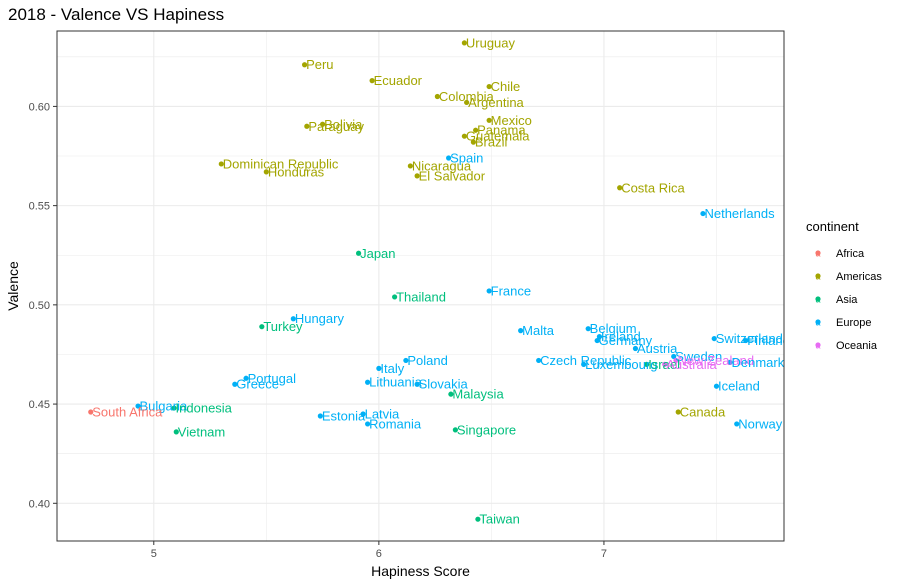  I want to click on y-axis: 0.40 0.45 0.50 0.55 0.60, so click(43, 305).